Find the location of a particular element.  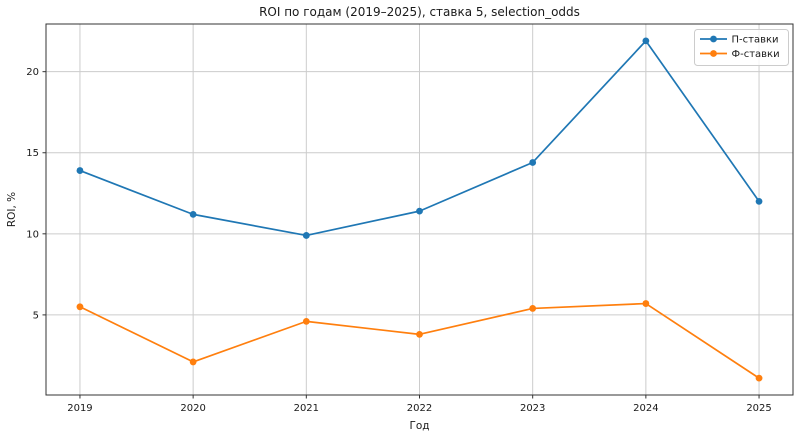

legend-entry: Ф-ставки is located at coordinates (740, 54).